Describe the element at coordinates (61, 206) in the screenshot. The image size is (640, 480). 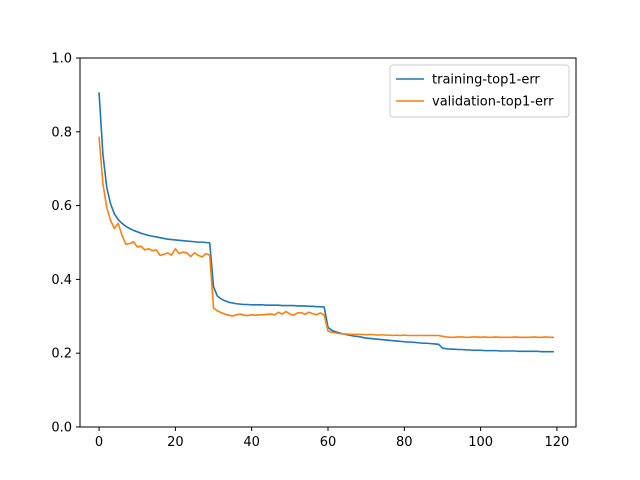
I see `y-tick-label: 0.6` at that location.